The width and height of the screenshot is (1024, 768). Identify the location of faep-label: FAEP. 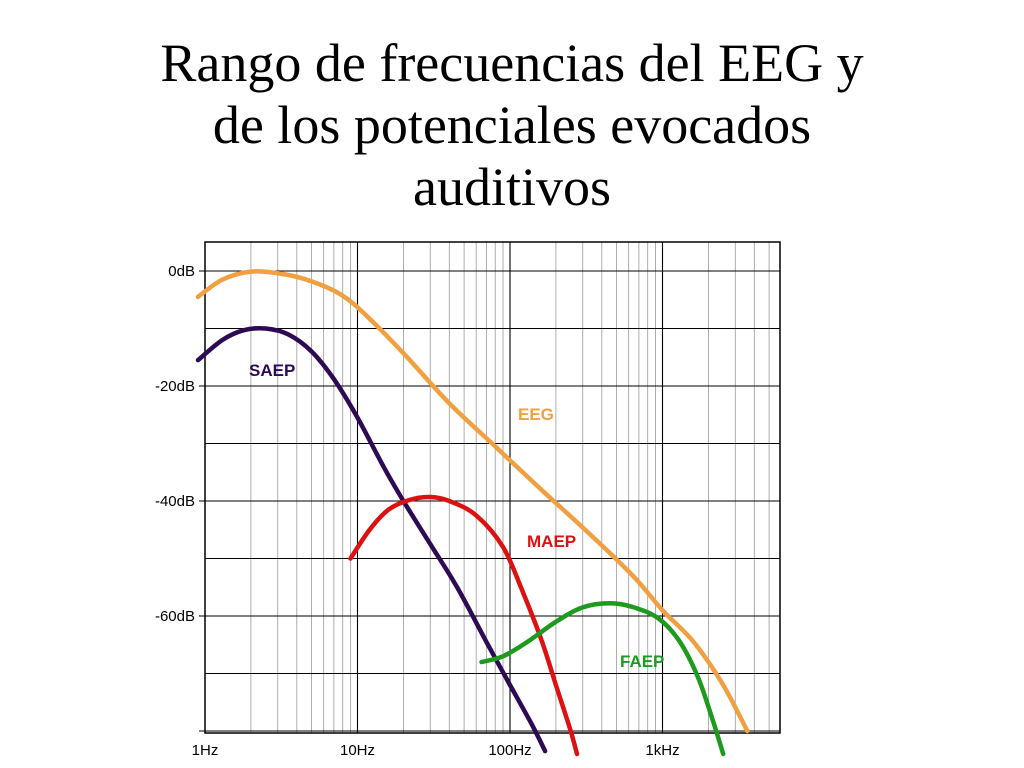
(642, 661).